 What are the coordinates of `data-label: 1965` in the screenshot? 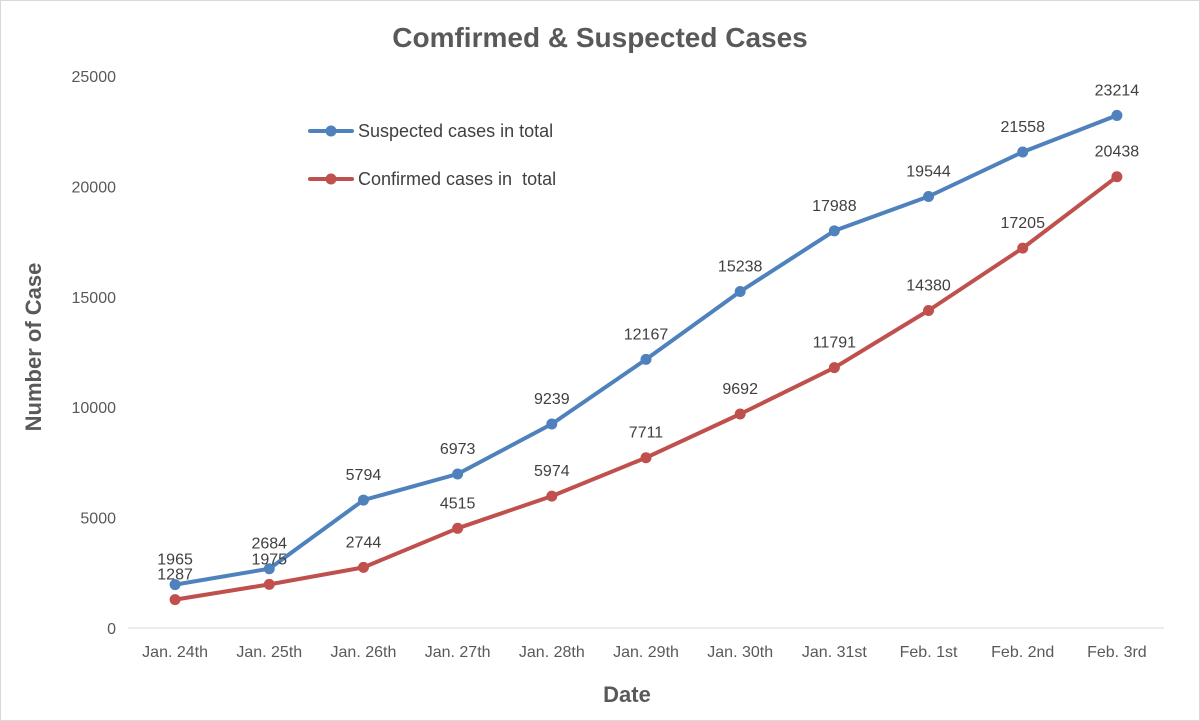 It's located at (175, 560).